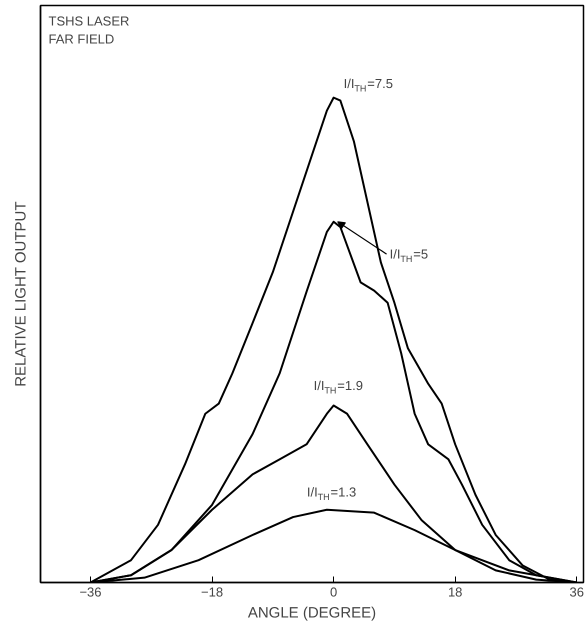  I want to click on x-tick-label: 0, so click(334, 592).